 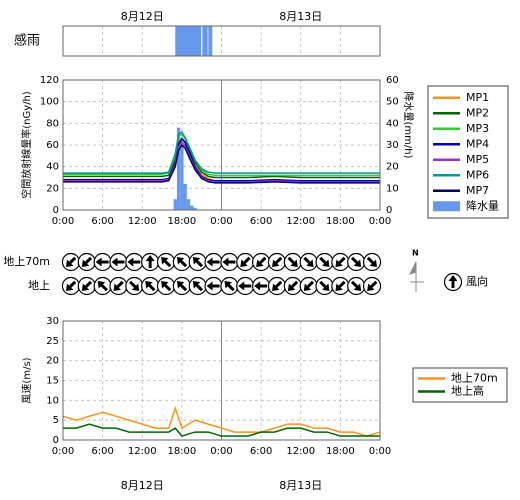 What do you see at coordinates (392, 80) in the screenshot?
I see `y2-tick-label: 60` at bounding box center [392, 80].